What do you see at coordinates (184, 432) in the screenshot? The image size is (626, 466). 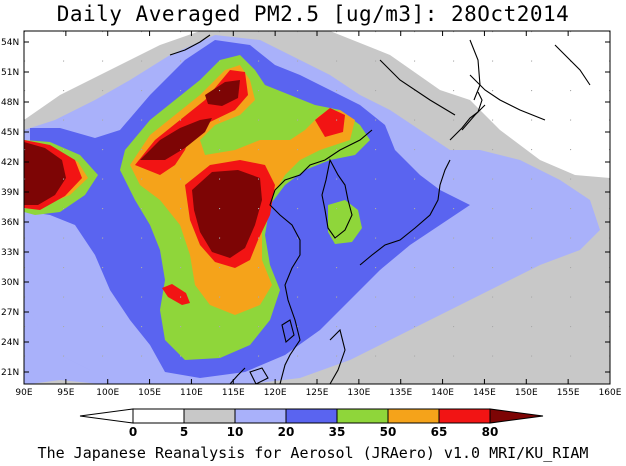 I see `legend-label: 5` at bounding box center [184, 432].